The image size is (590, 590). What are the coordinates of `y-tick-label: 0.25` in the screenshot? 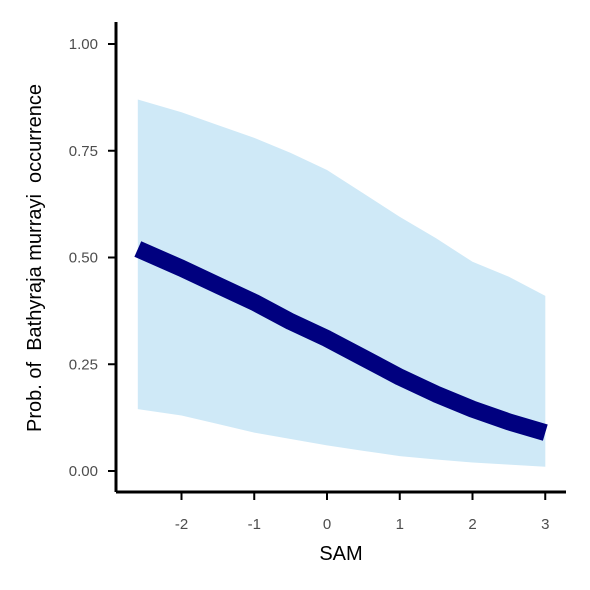 It's located at (83, 364).